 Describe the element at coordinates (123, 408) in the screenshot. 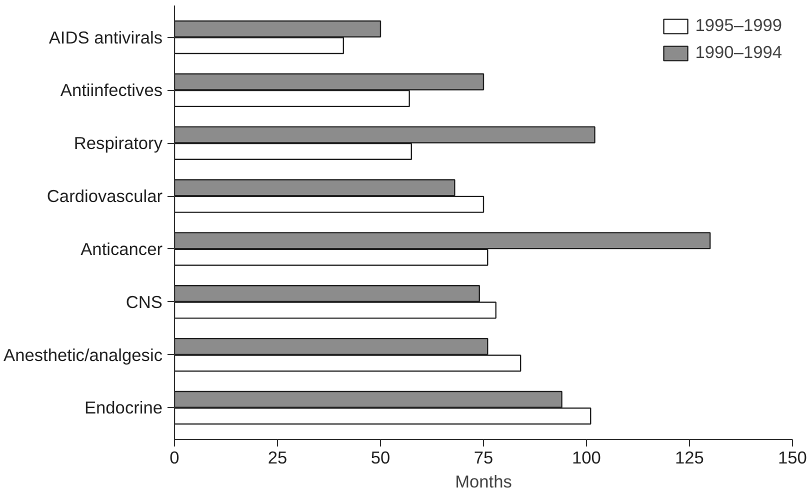

I see `y-tick-label: Endocrine` at that location.